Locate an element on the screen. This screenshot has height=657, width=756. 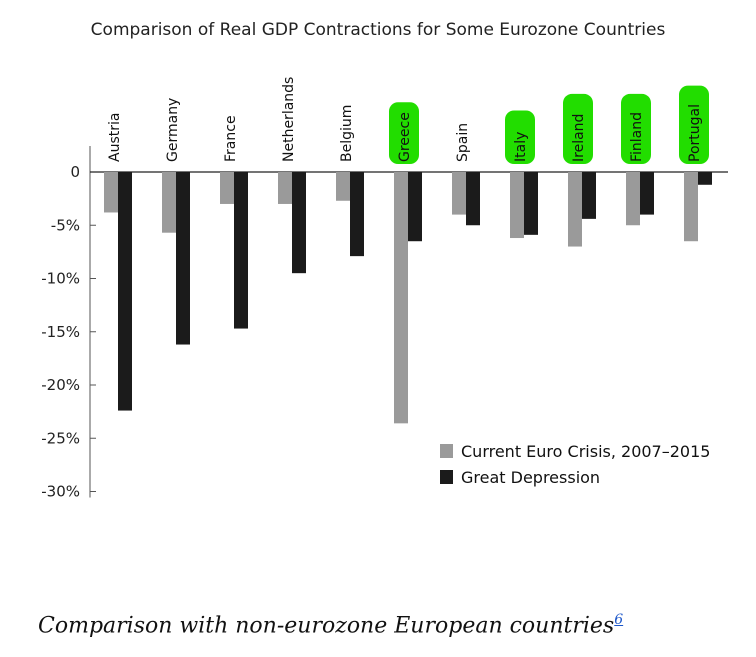
y-ticks: 0 -5% -10% -15% -20% -25% -30% is located at coordinates (68, 332).